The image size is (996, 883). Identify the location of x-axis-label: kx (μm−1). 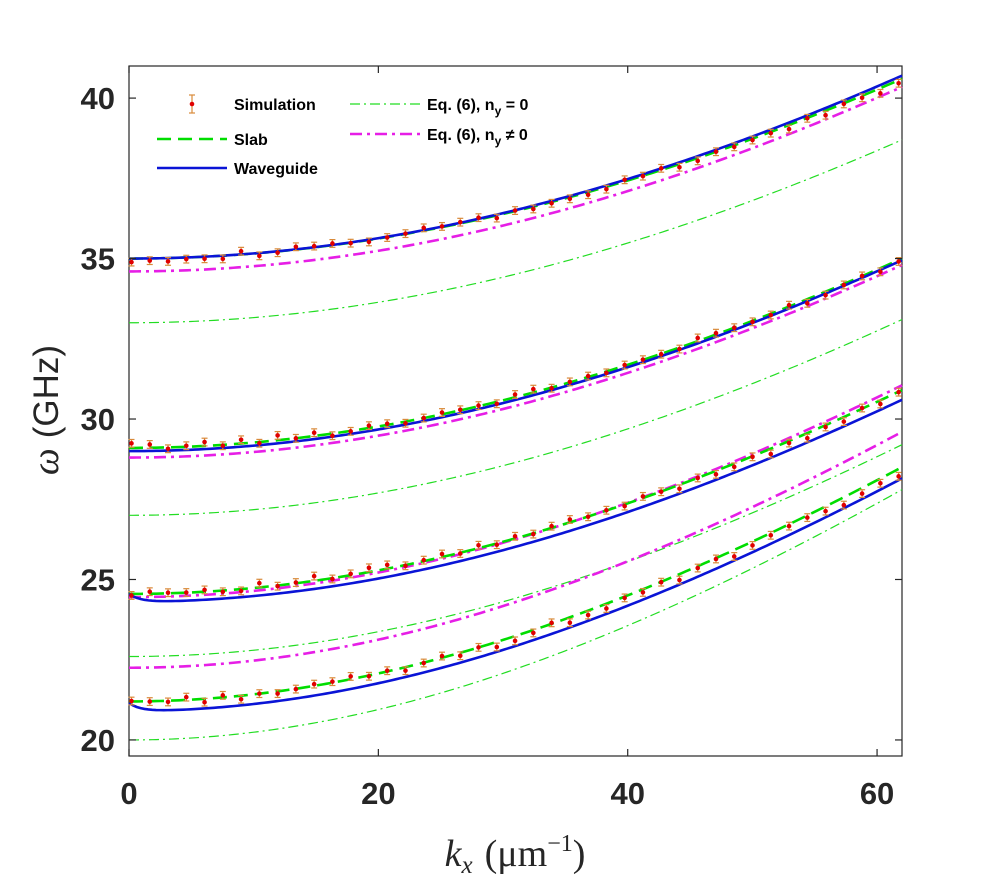
(515, 855).